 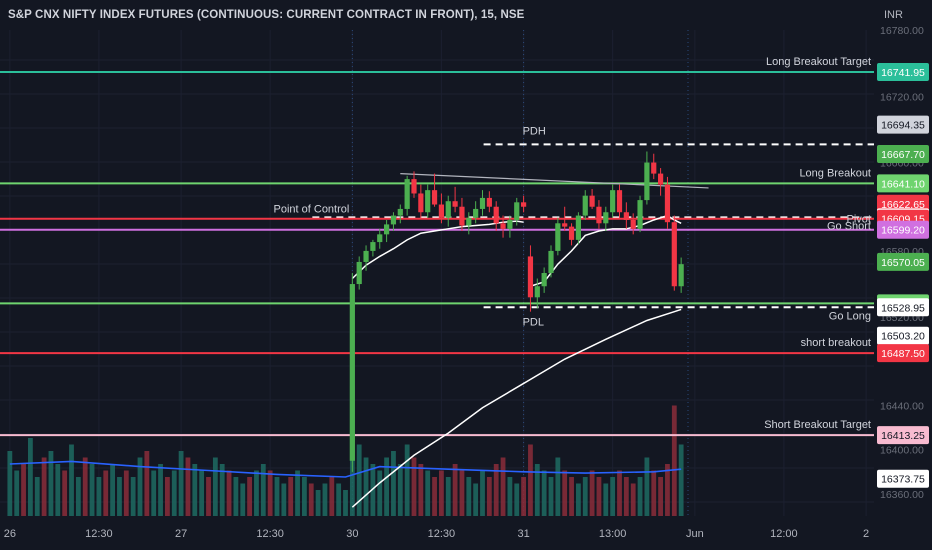 I want to click on level-label: Long Breakout, so click(x=835, y=173).